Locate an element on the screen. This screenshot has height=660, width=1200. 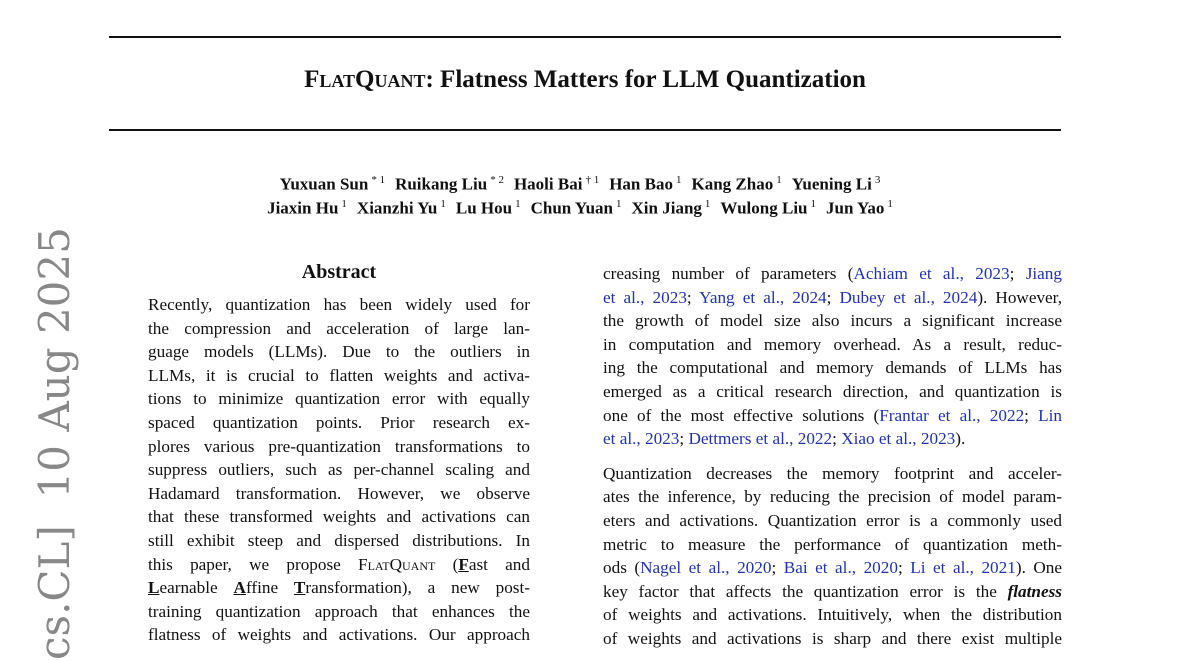
text-span: ods ( is located at coordinates (622, 568).